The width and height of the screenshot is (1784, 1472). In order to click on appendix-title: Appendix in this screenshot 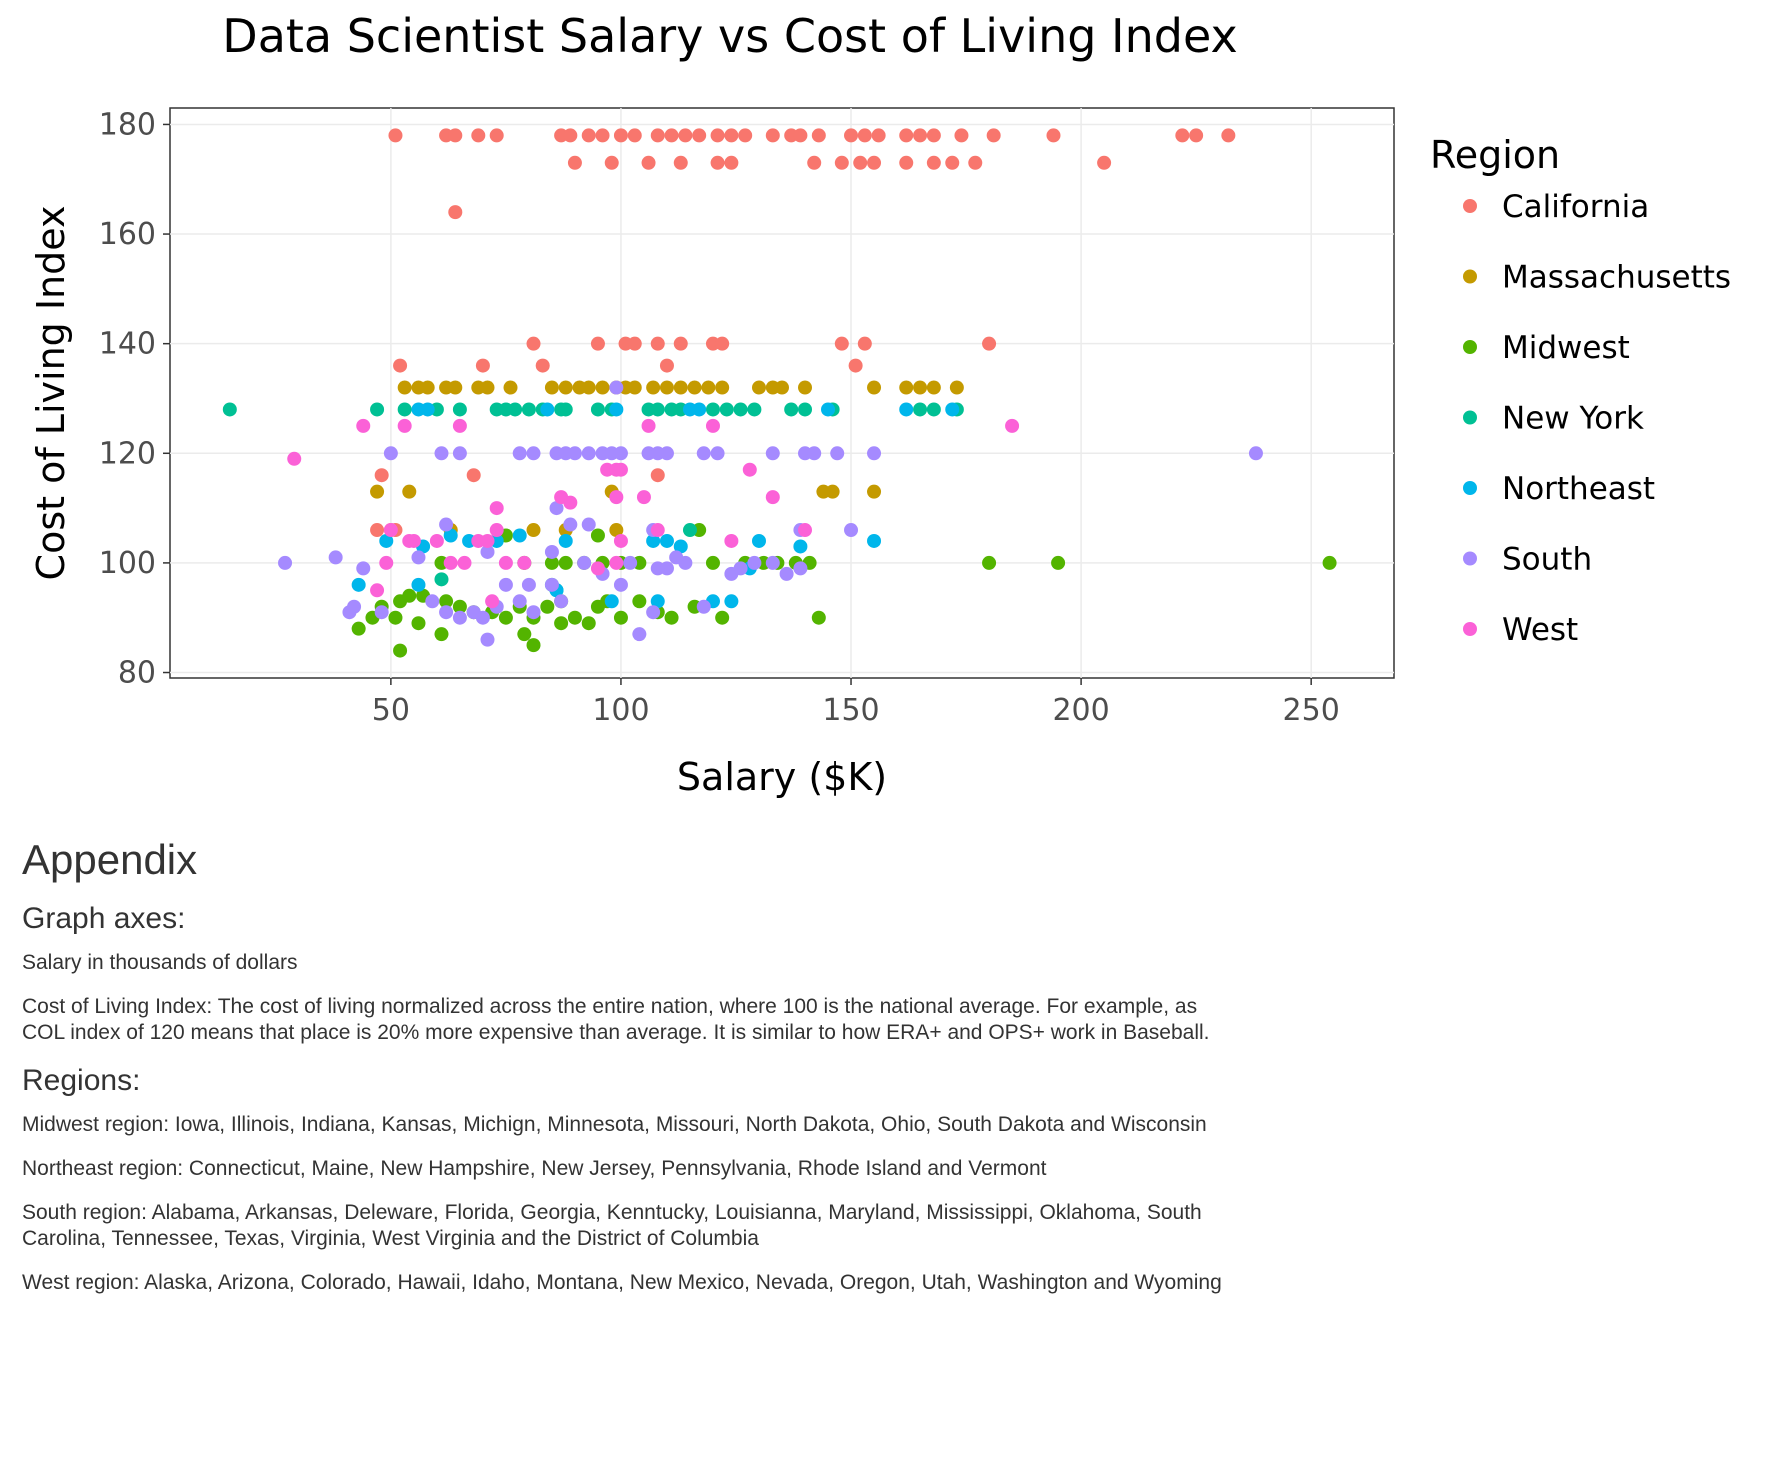, I will do `click(110, 859)`.